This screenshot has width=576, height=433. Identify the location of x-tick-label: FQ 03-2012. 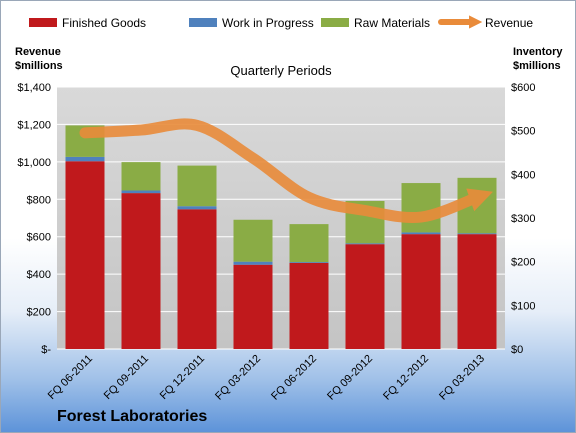
(238, 378).